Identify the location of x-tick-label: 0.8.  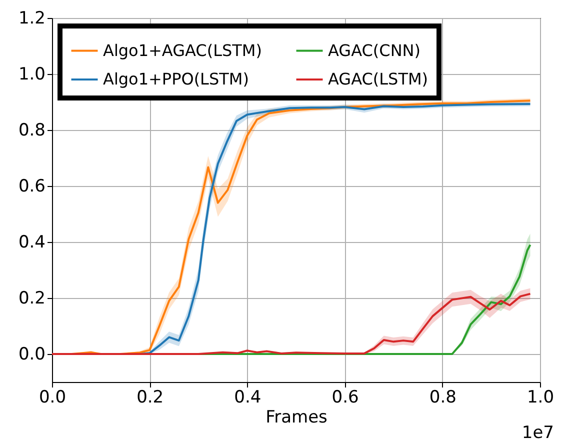
(442, 398).